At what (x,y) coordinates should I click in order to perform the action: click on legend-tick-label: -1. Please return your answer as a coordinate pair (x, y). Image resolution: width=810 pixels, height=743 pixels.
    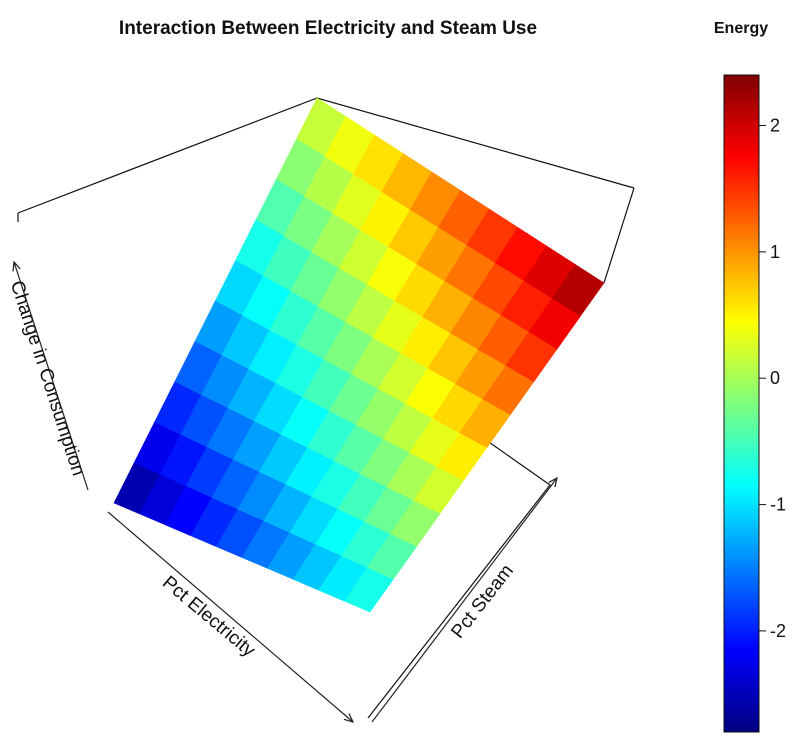
    Looking at the image, I should click on (778, 505).